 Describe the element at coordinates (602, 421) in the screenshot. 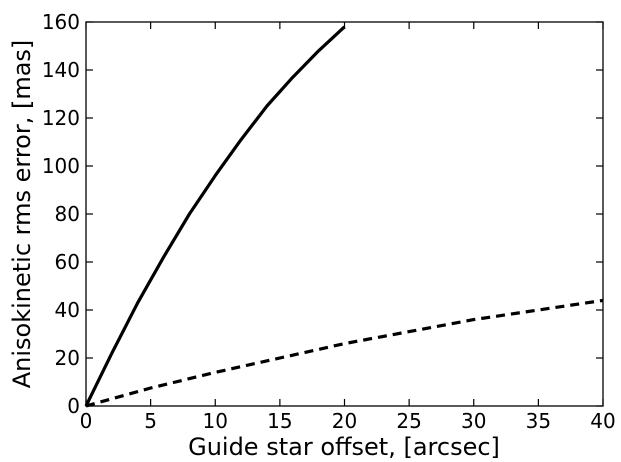

I see `x-tick-label: 40` at that location.